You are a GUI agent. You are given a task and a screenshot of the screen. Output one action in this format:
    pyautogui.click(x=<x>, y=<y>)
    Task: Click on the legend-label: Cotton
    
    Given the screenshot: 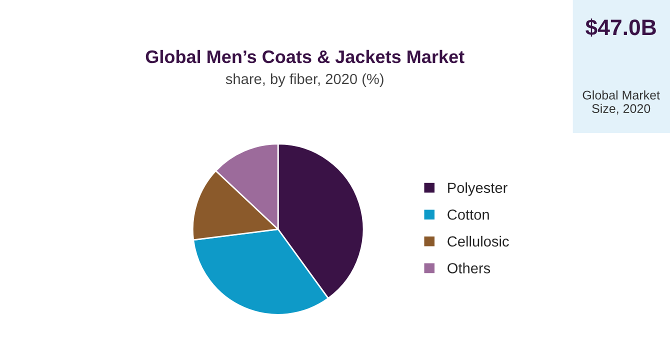 What is the action you would take?
    pyautogui.click(x=468, y=214)
    